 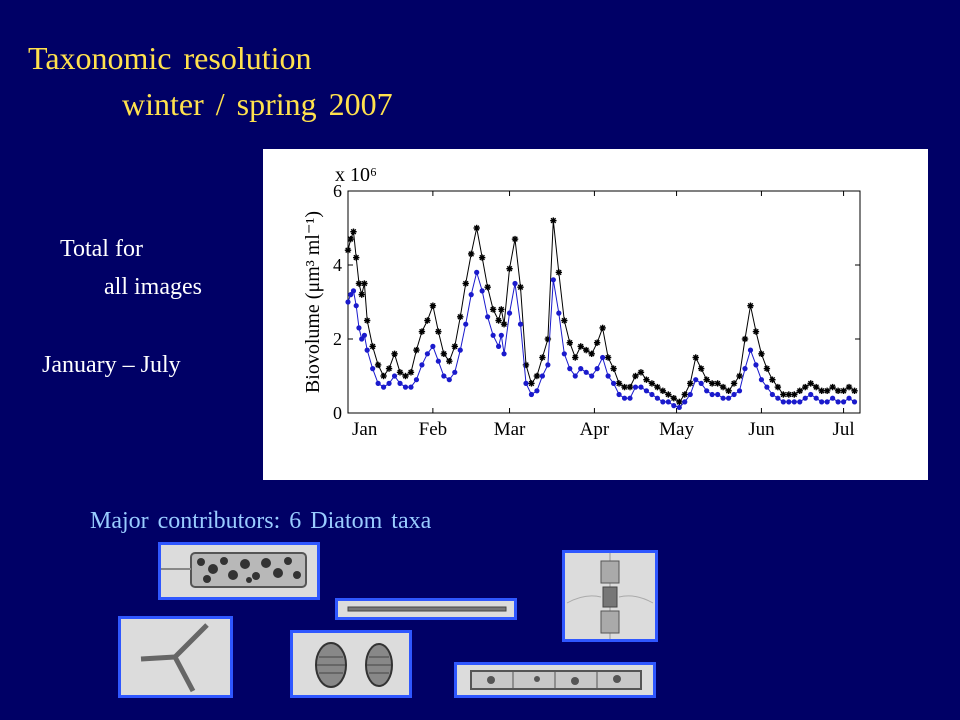 I want to click on slide-title-line2: winter / spring 2007, so click(x=257, y=104).